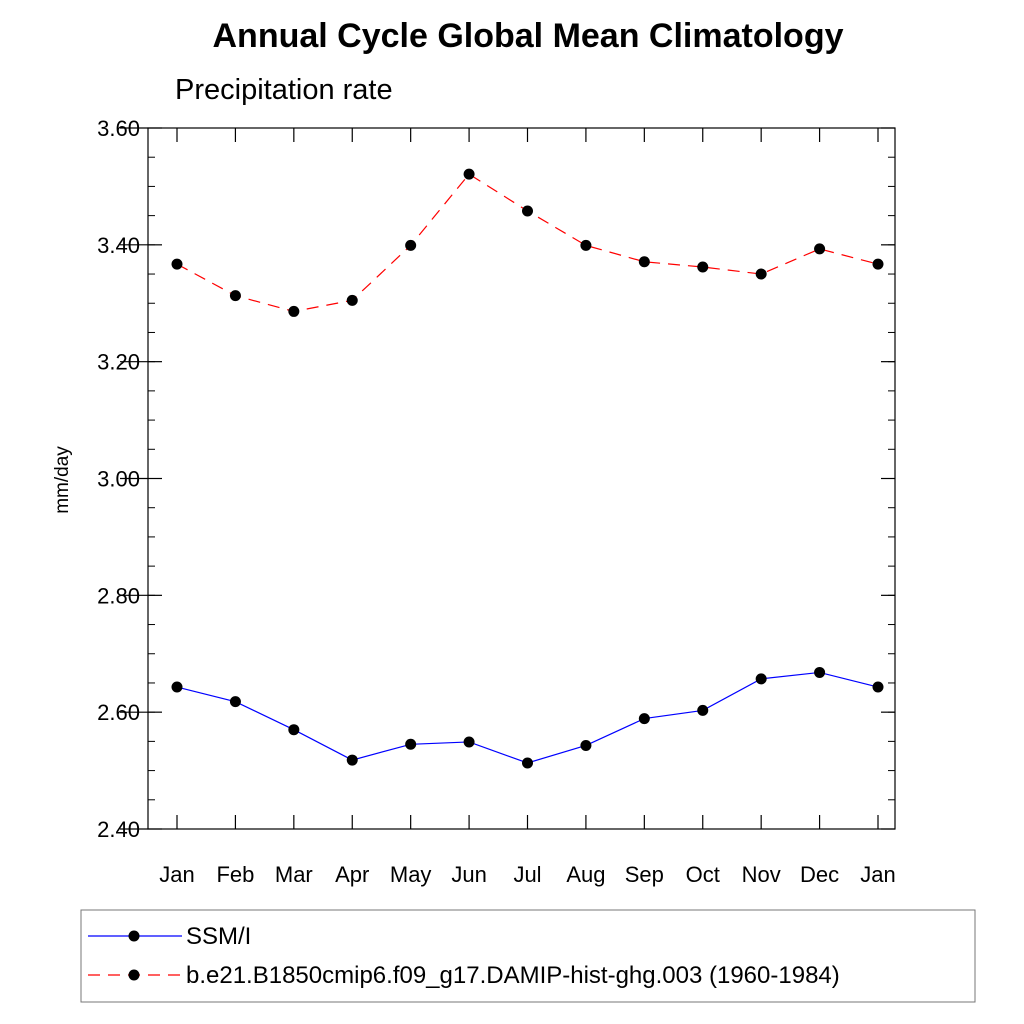 The height and width of the screenshot is (1024, 1024). What do you see at coordinates (468, 874) in the screenshot?
I see `x-tick-label: Jun` at bounding box center [468, 874].